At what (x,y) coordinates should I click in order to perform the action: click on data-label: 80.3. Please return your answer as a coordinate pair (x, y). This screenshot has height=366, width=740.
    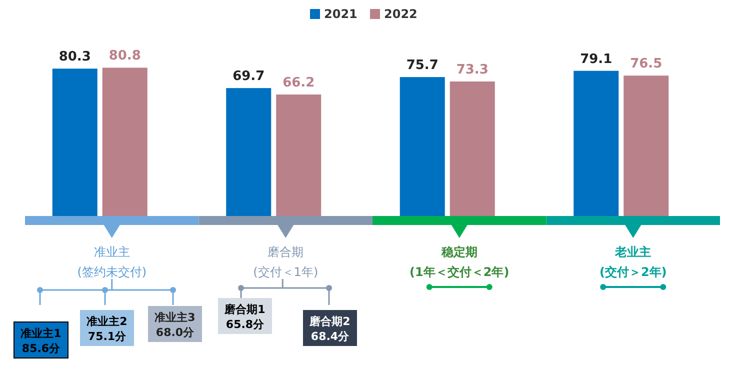
    Looking at the image, I should click on (74, 57).